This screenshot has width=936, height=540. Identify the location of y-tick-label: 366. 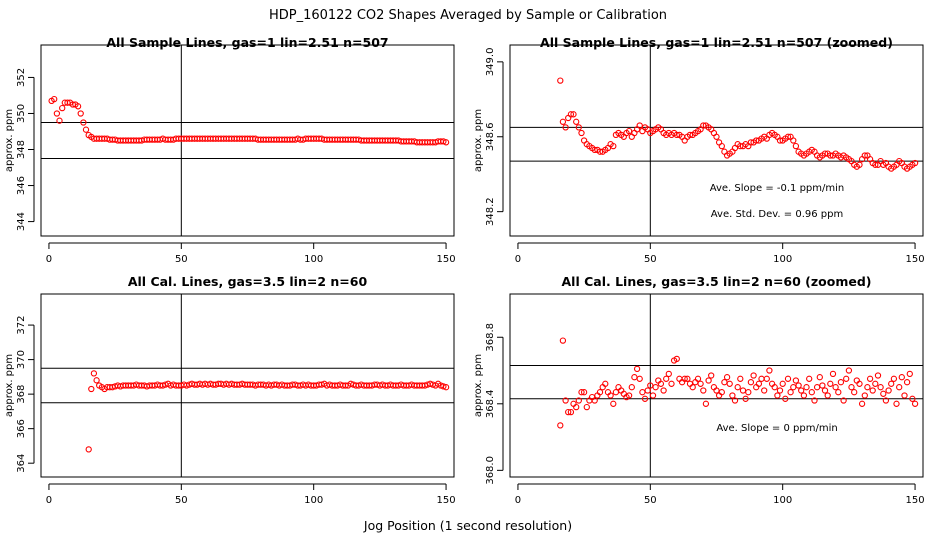
(21, 428).